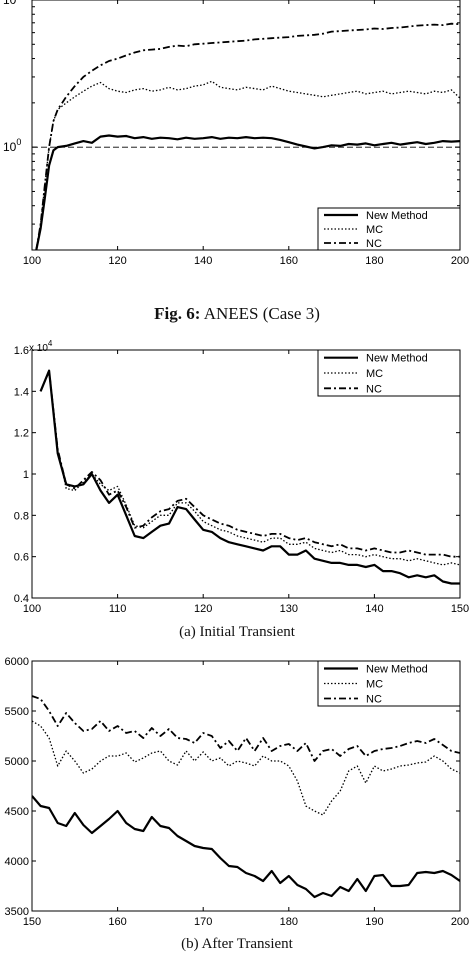 The height and width of the screenshot is (961, 474). Describe the element at coordinates (21, 351) in the screenshot. I see `y-tick-label: 1.6` at that location.